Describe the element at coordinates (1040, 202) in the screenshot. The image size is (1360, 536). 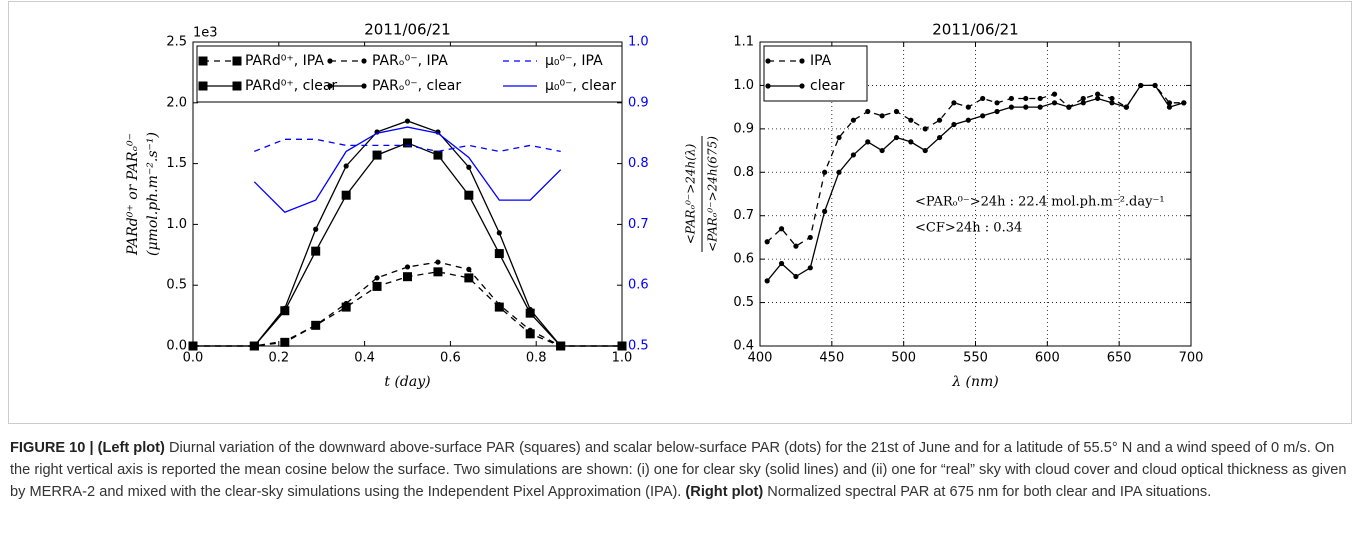
I see `annotation: <PARₒ⁰⁻>24h : 22.4 mol.ph.m⁻².day⁻¹` at that location.